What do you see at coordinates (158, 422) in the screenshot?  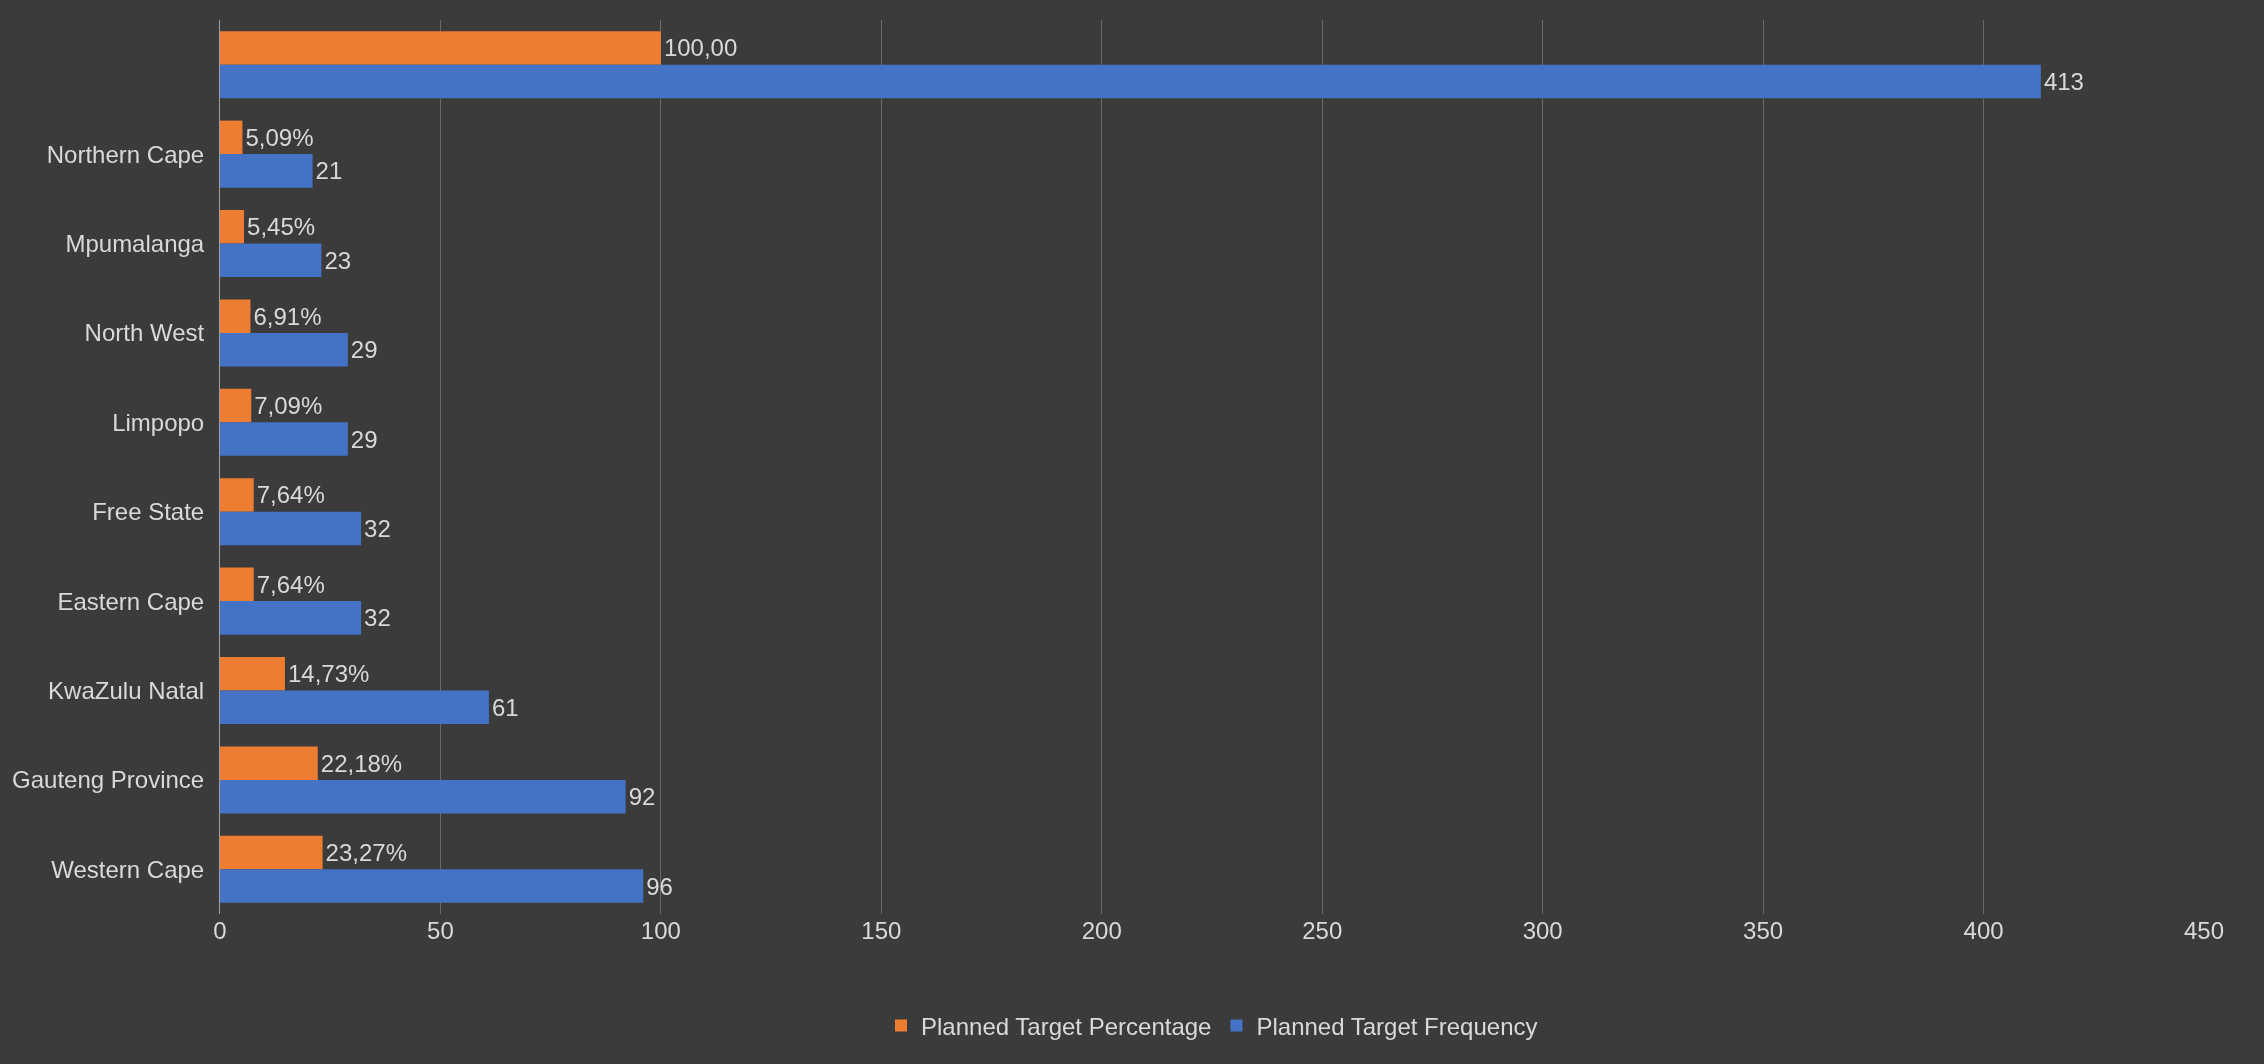 I see `y-tick-label: Limpopo` at bounding box center [158, 422].